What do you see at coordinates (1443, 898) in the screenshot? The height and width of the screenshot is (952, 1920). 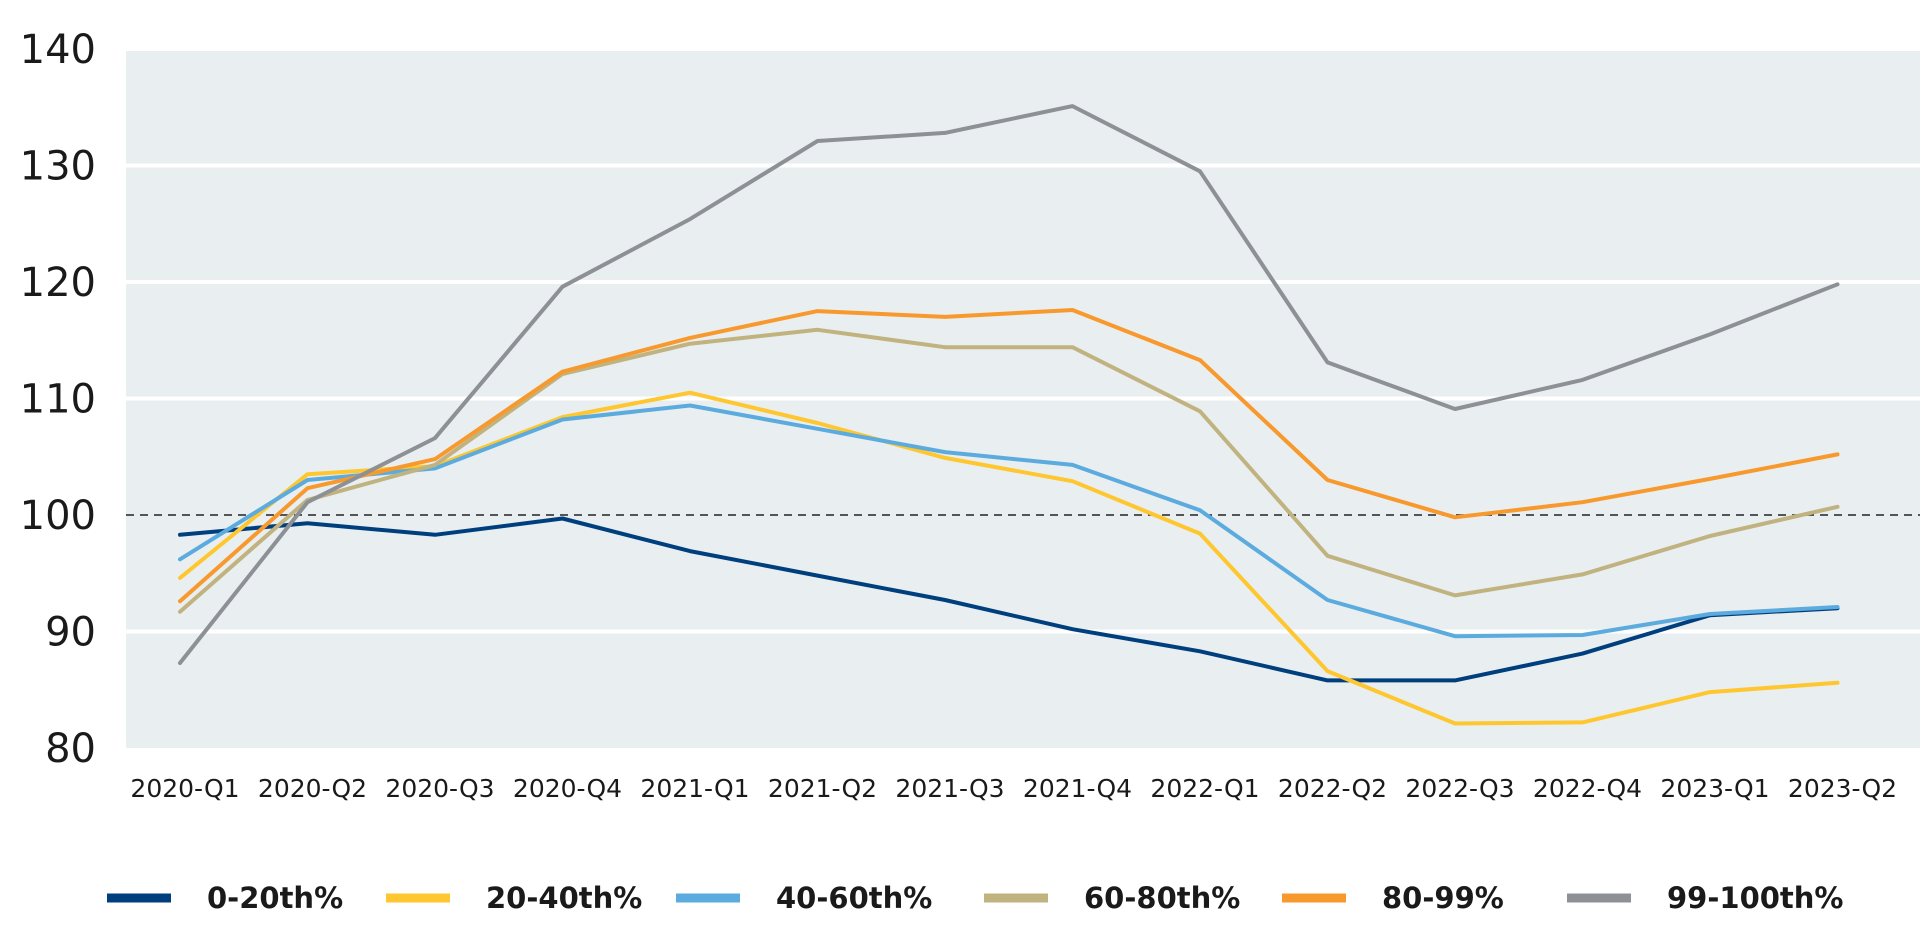 I see `legend-label: 80-99%` at bounding box center [1443, 898].